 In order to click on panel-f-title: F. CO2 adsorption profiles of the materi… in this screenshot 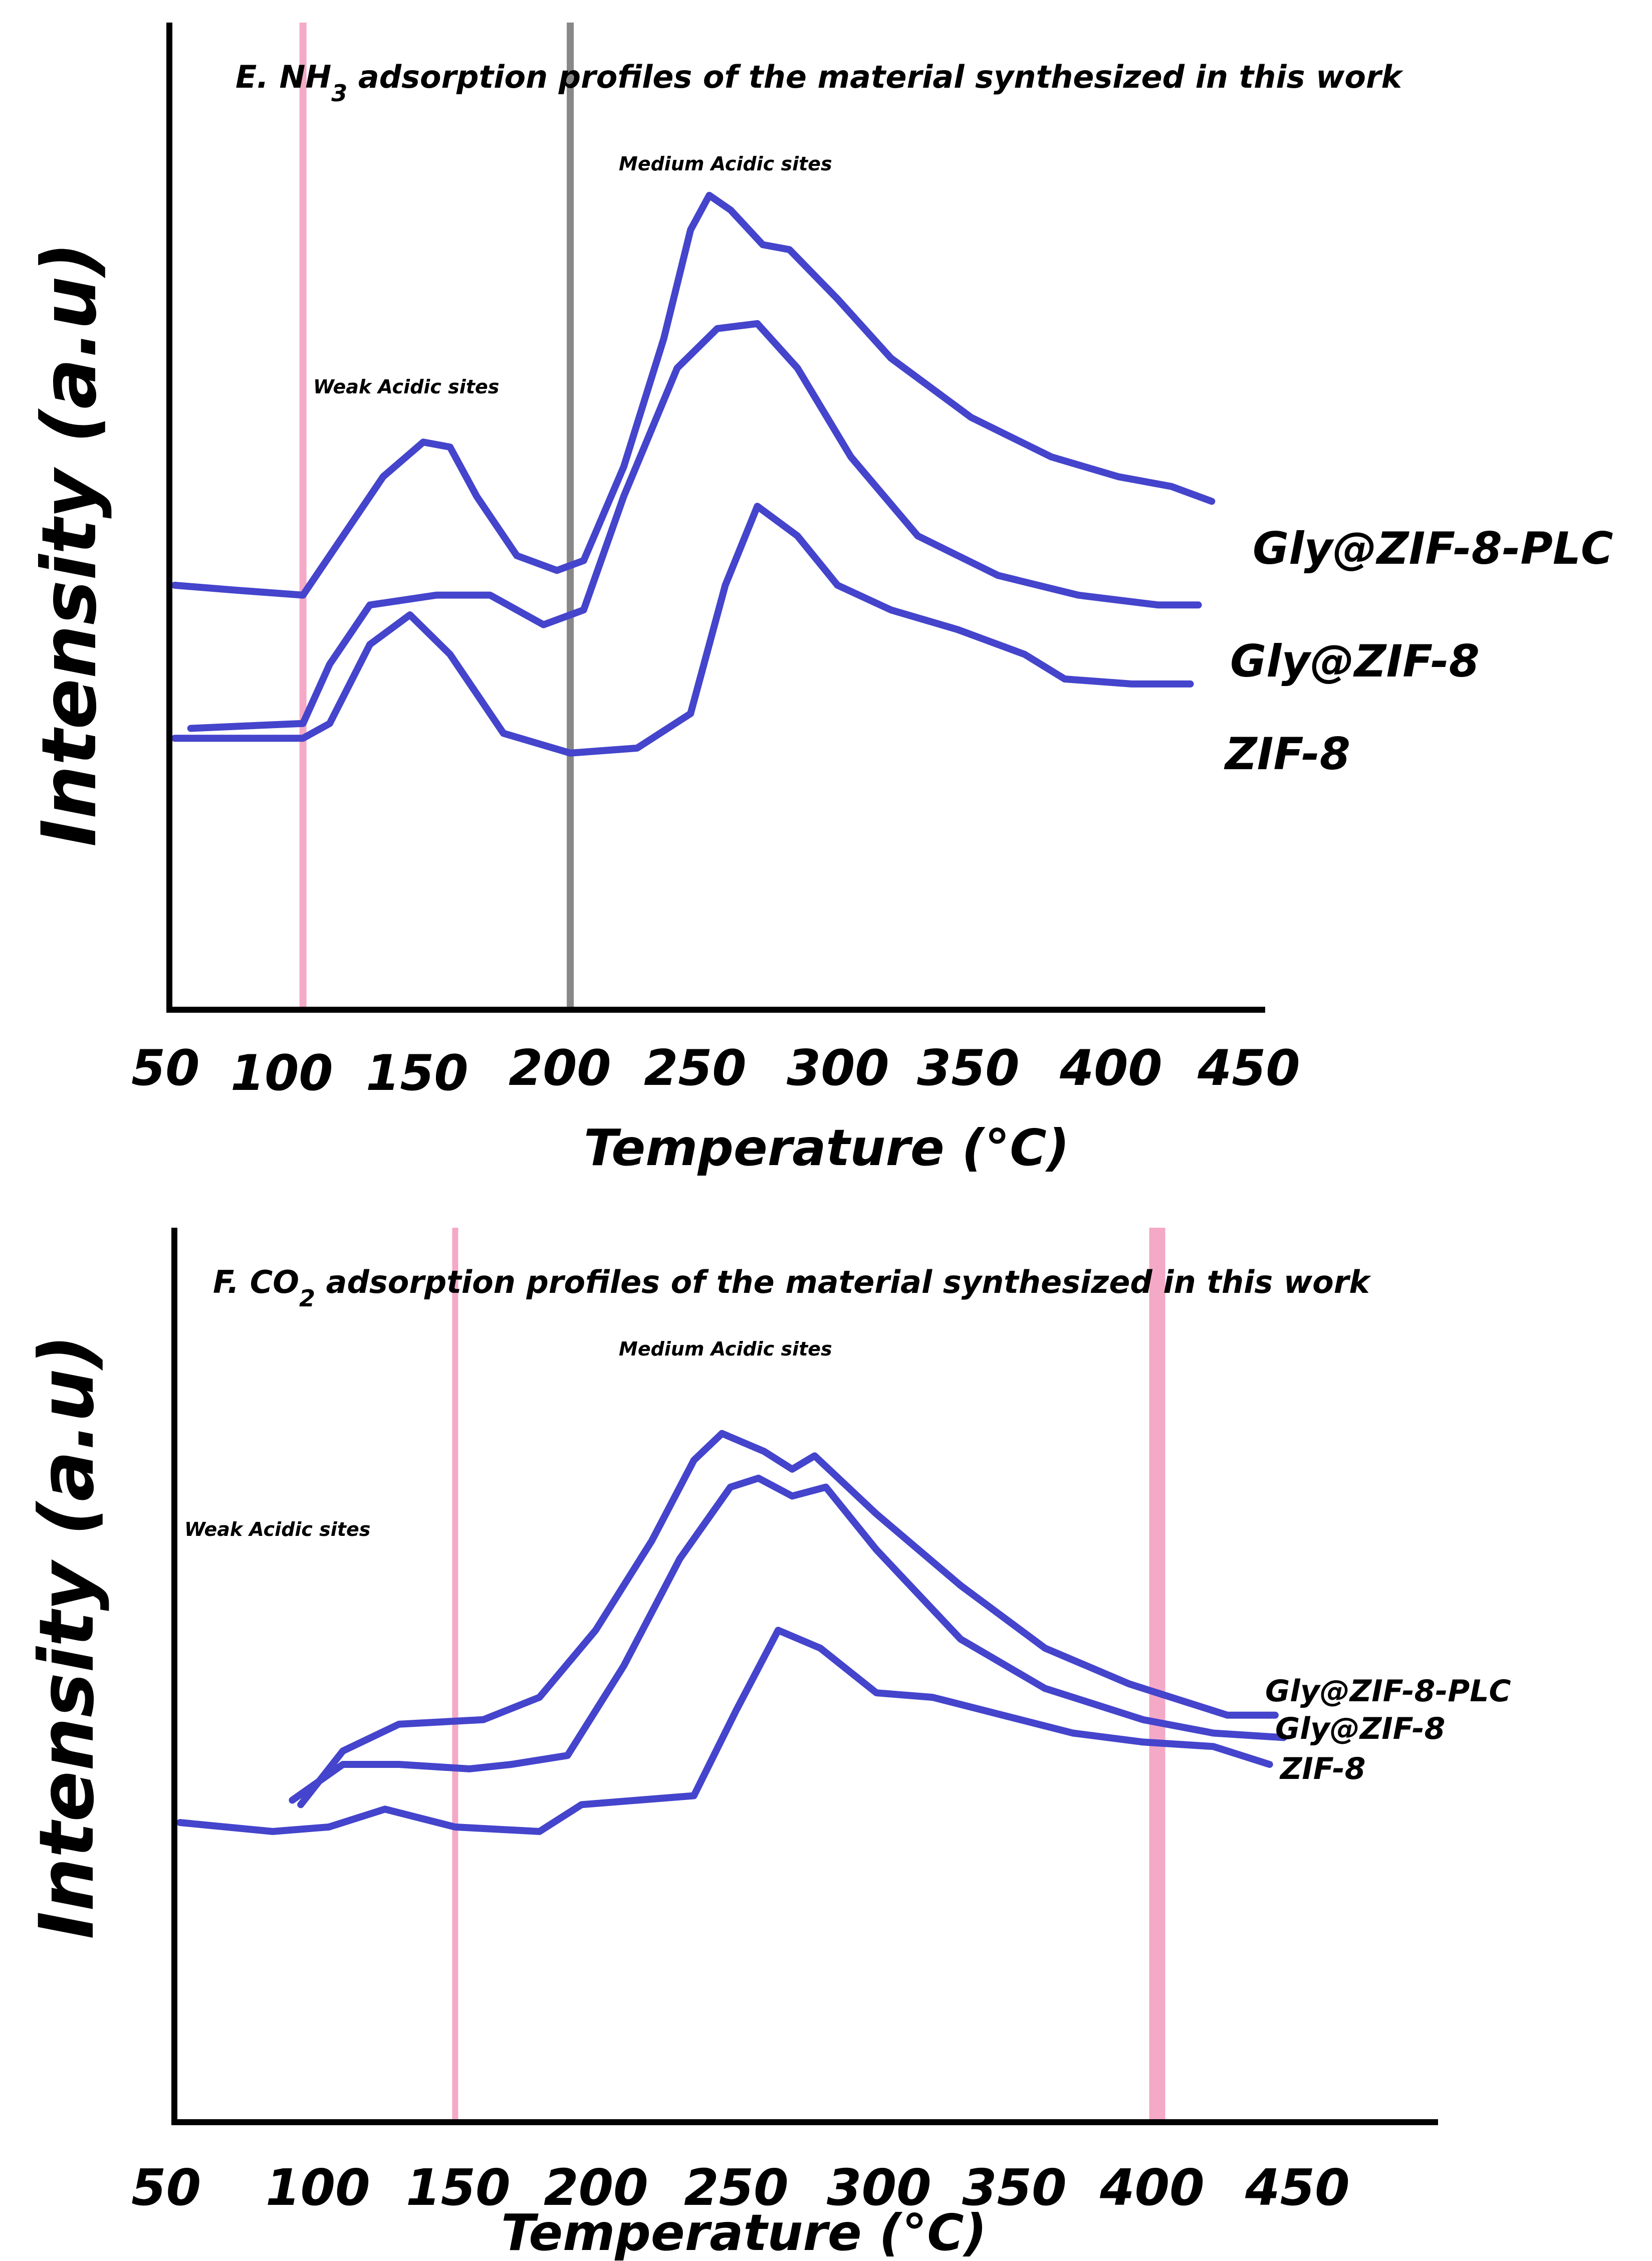, I will do `click(792, 1288)`.